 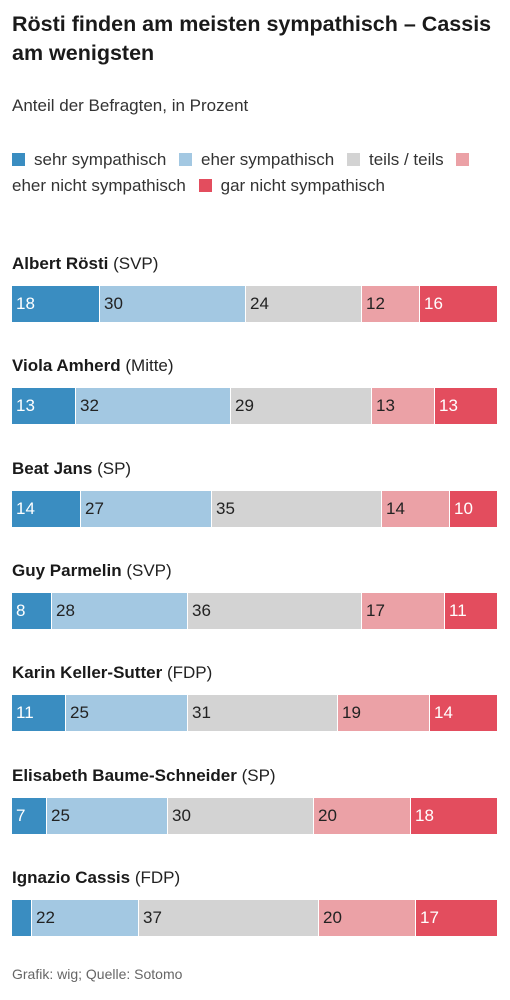 What do you see at coordinates (52, 468) in the screenshot?
I see `politician-name: Beat Jans` at bounding box center [52, 468].